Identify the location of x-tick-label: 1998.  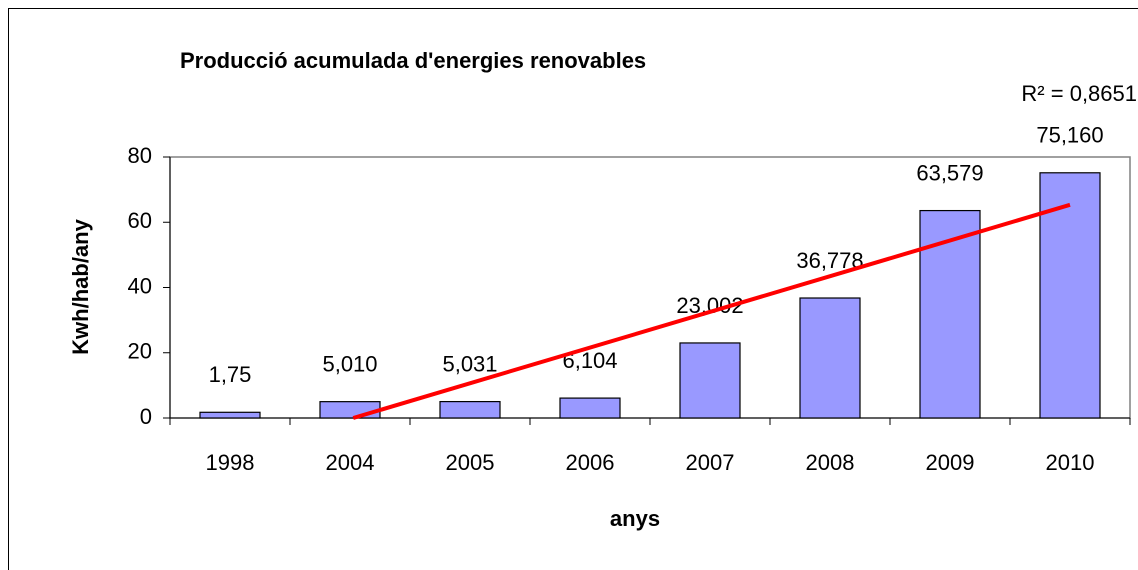
(230, 462).